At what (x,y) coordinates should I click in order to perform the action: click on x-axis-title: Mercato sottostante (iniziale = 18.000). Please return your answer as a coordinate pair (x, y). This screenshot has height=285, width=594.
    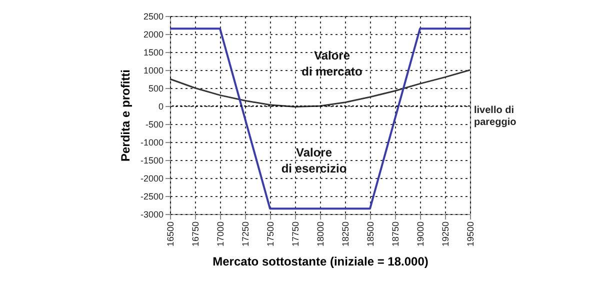
    Looking at the image, I should click on (320, 261).